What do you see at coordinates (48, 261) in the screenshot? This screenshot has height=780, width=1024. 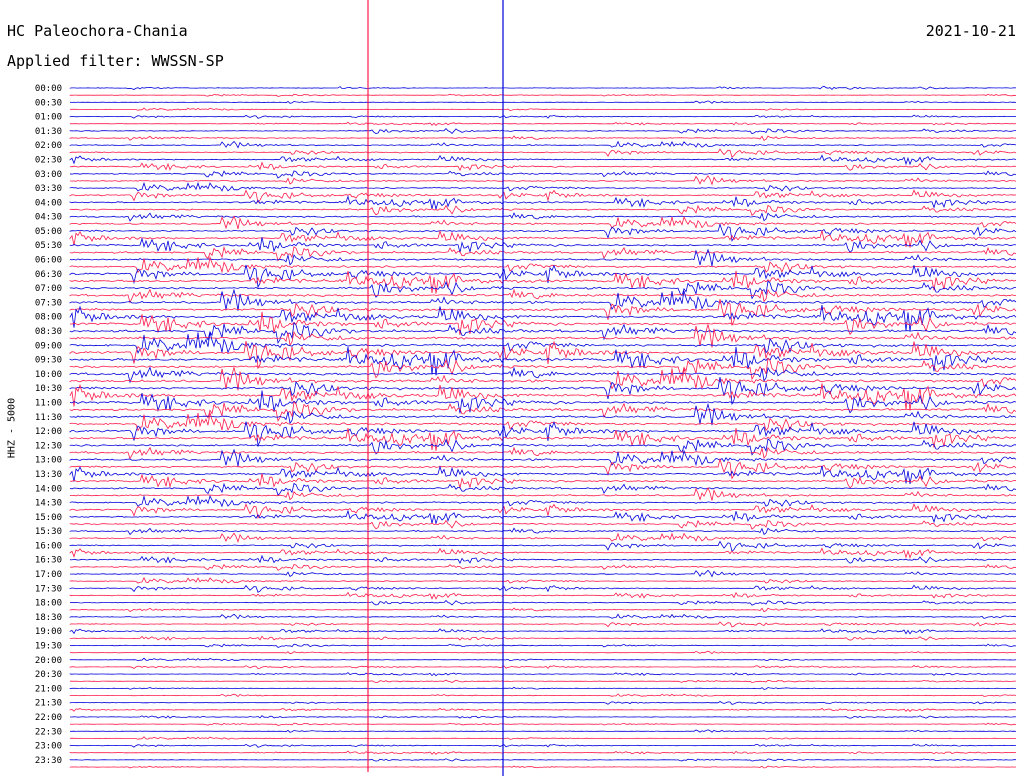 I see `tick-label: 06:00` at bounding box center [48, 261].